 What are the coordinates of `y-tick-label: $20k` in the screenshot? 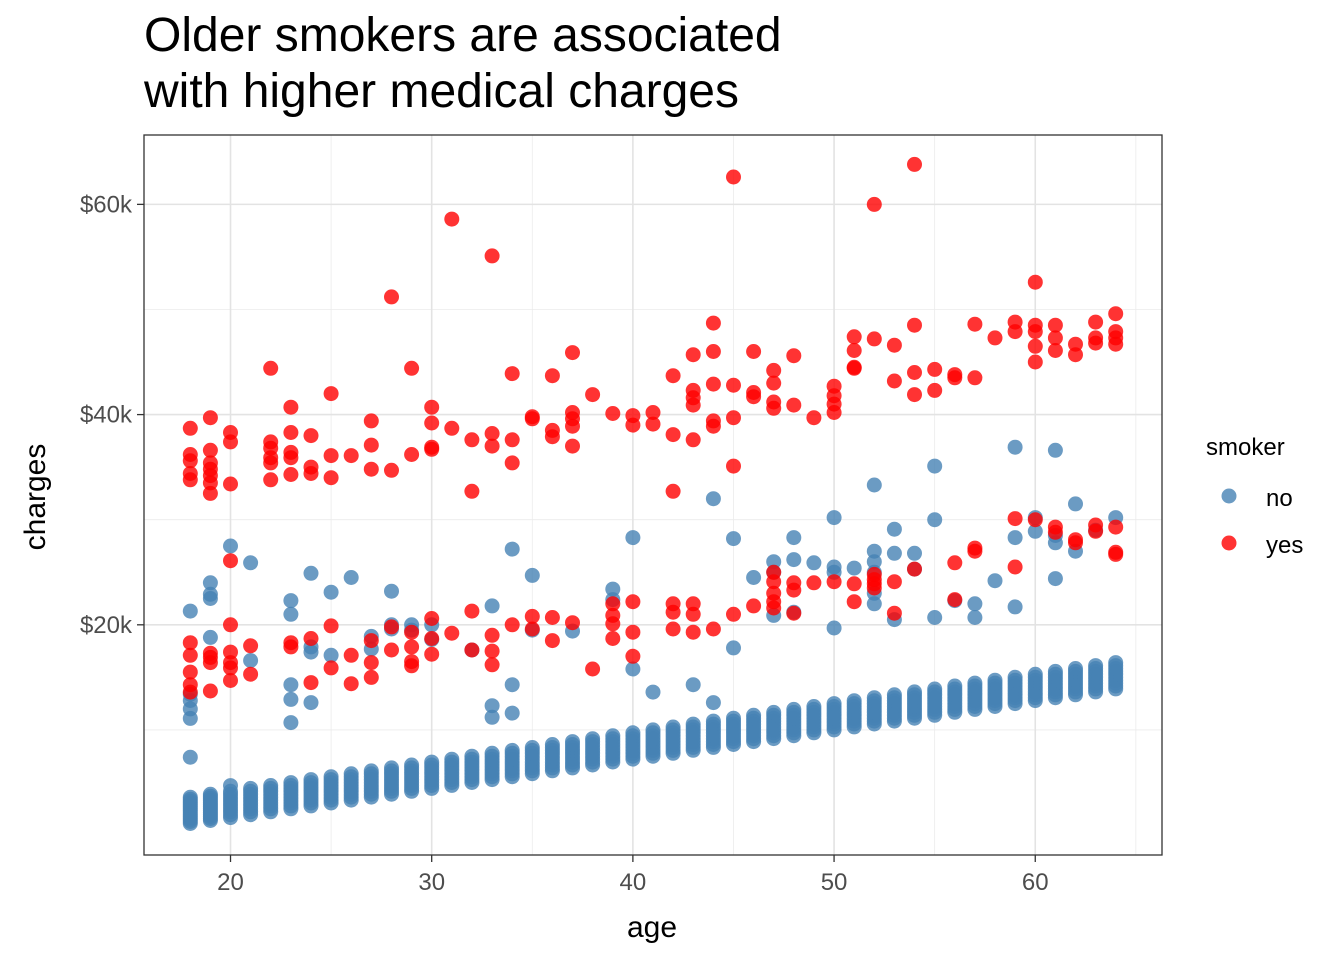 It's located at (106, 625).